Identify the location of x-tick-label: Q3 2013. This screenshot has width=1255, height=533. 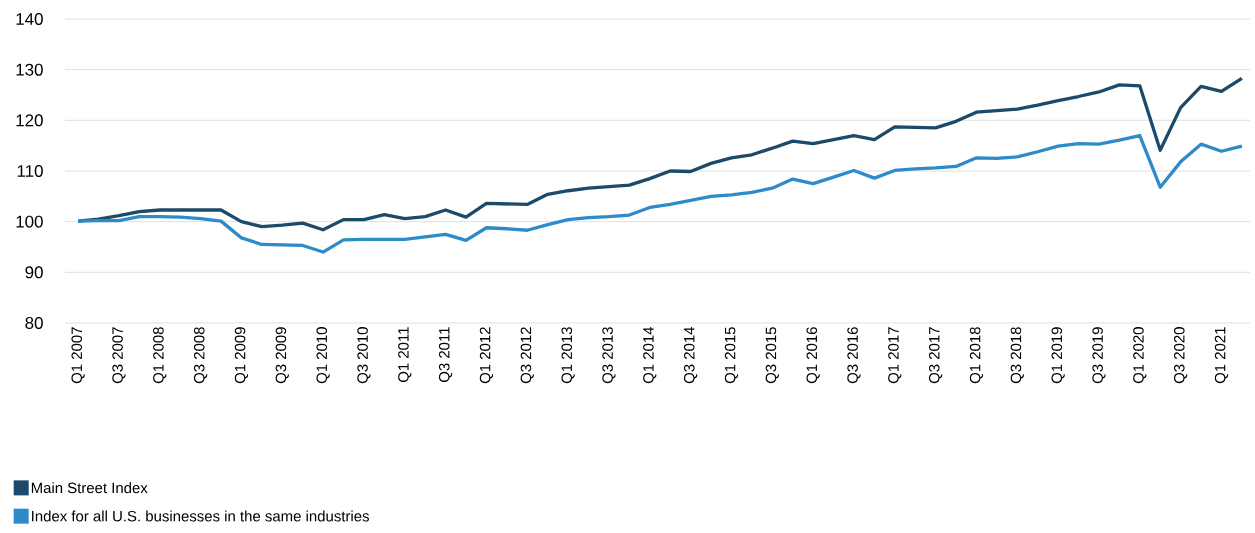
(609, 355).